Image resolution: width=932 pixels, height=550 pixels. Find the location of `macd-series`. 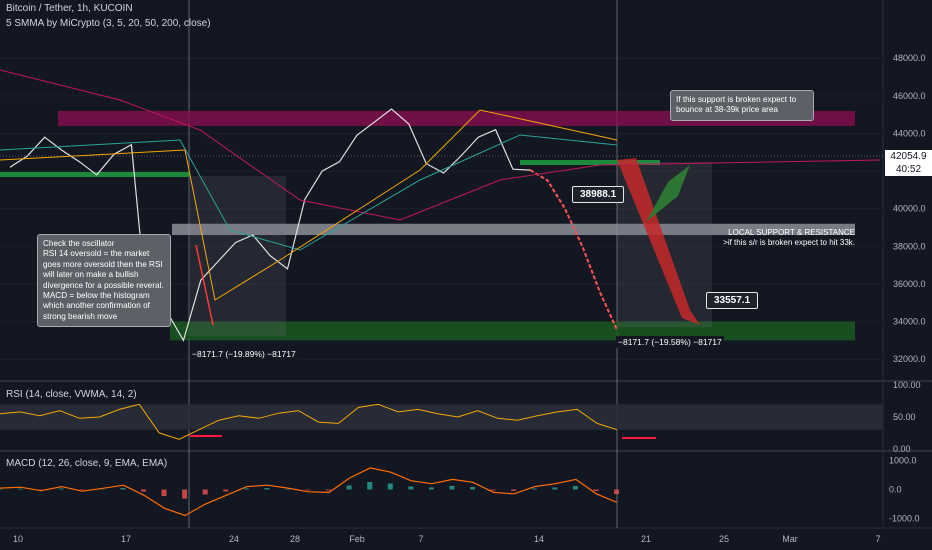

macd-series is located at coordinates (309, 492).